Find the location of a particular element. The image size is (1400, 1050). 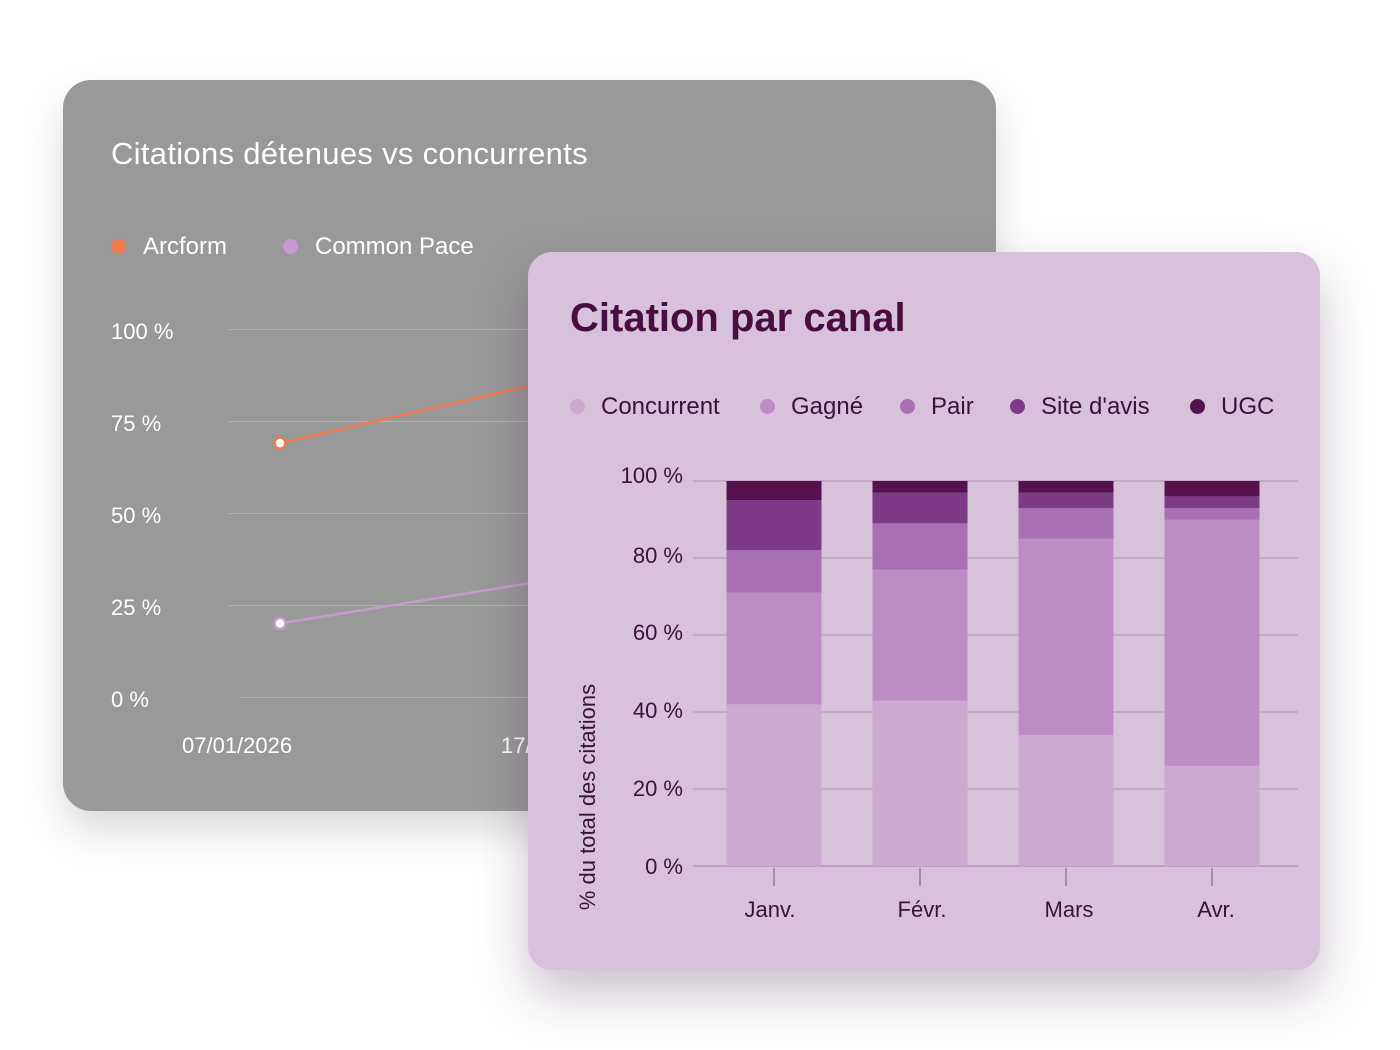

x-tick-label: 17/ is located at coordinates (516, 745).